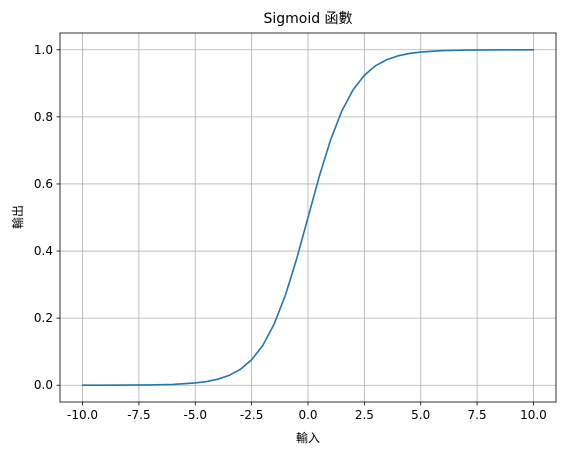  I want to click on x-tick-label: -7.5, so click(138, 415).